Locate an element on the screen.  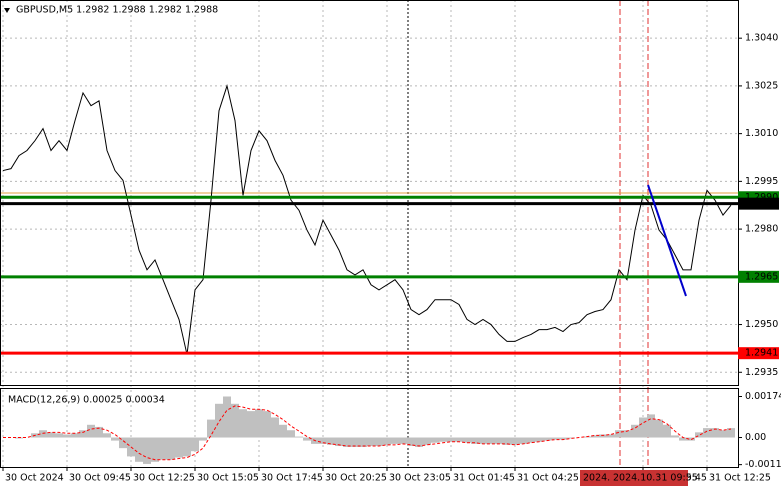
x-tick-label: 30 Oct 20:25 is located at coordinates (356, 478).